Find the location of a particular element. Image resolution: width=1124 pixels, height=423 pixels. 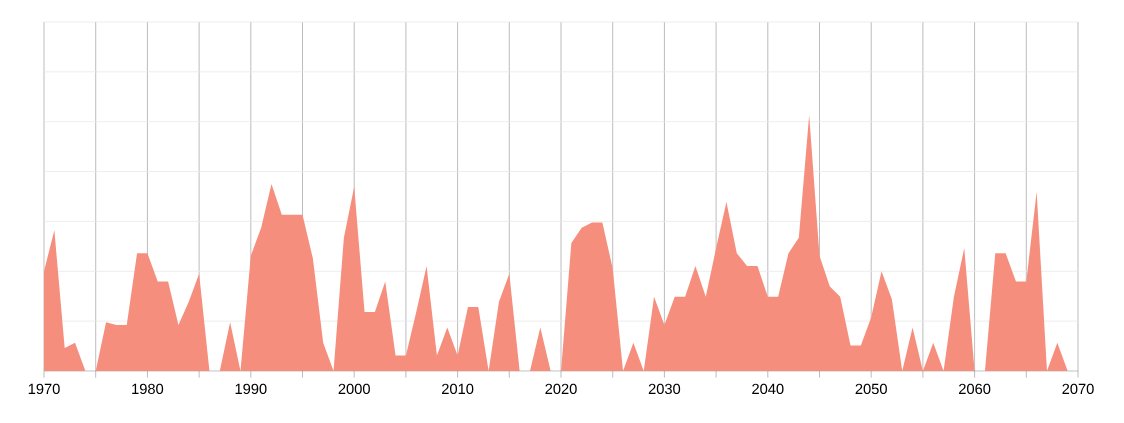

x-tick-label: 2070 is located at coordinates (1078, 389).